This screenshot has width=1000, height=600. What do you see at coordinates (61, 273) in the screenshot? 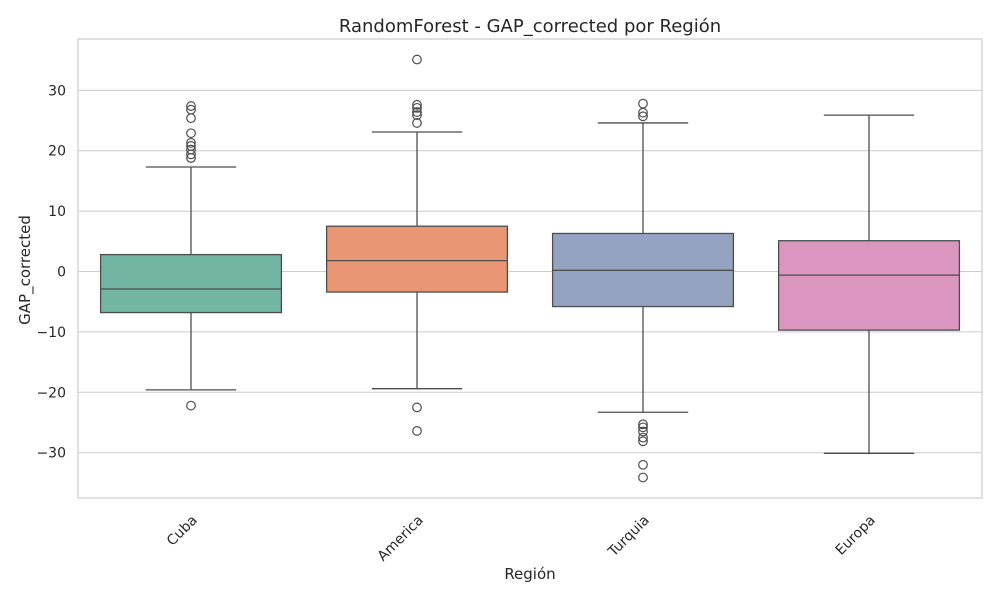
I see `y-tick-label: 0` at bounding box center [61, 273].